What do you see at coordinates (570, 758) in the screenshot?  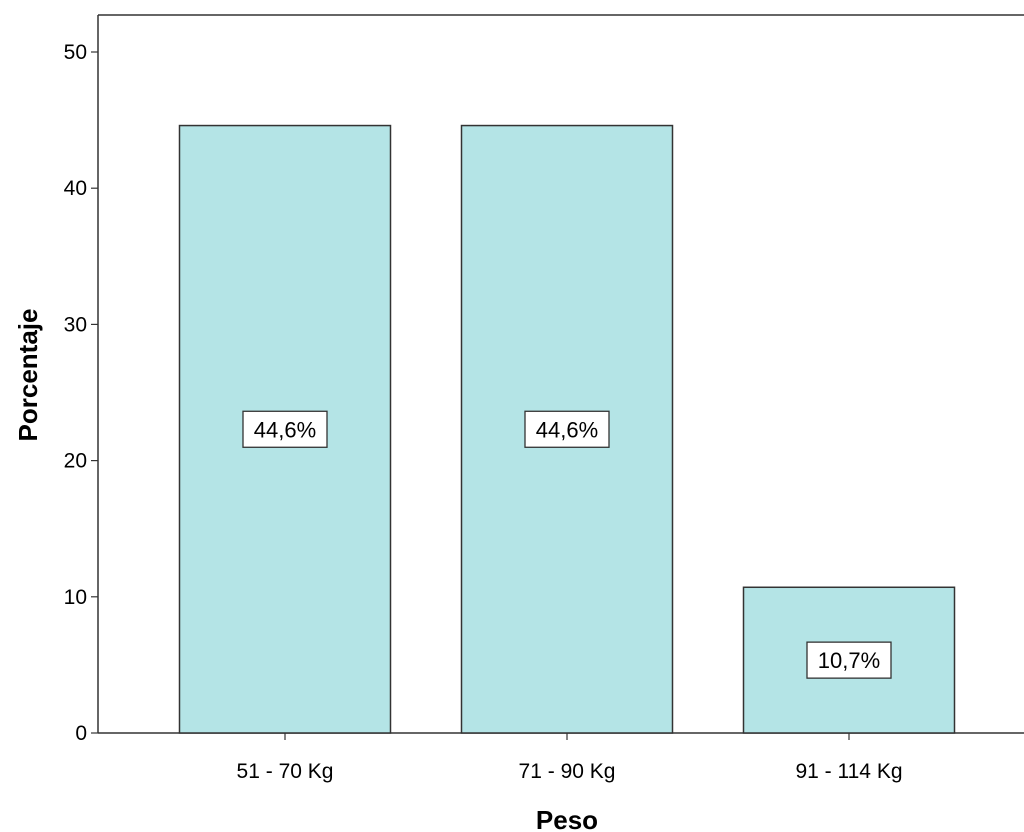 I see `x-axis: 51 - 70 Kg 71 - 90 Kg 91 - 114 Kg` at bounding box center [570, 758].